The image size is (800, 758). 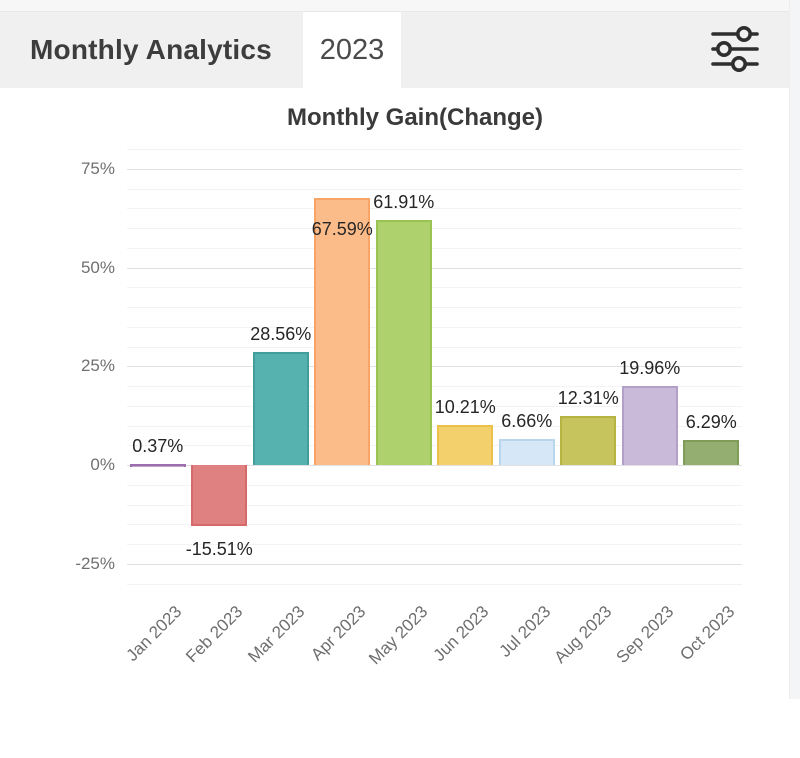 I want to click on bar-value-label: 19.96%, so click(x=650, y=368).